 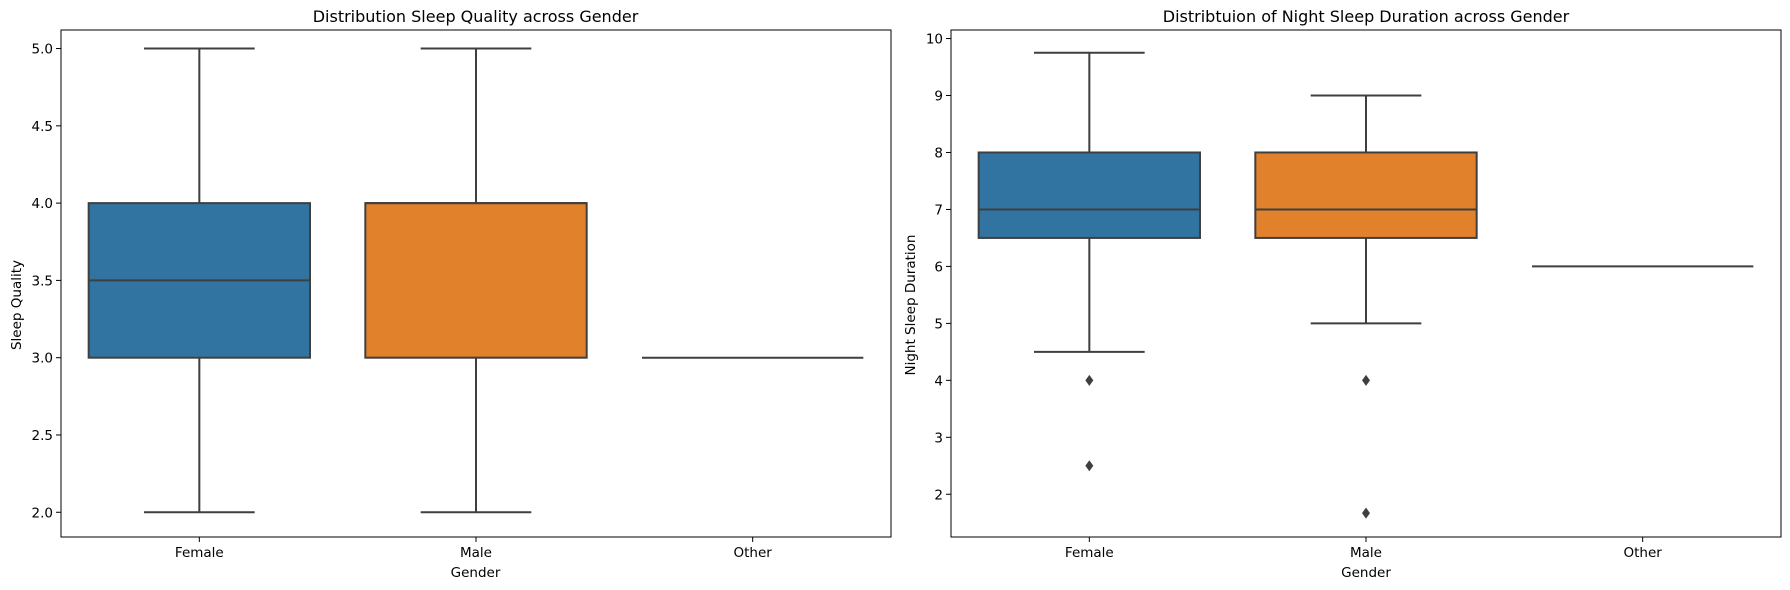 I want to click on y-tick-label: 4.0, so click(x=42, y=204).